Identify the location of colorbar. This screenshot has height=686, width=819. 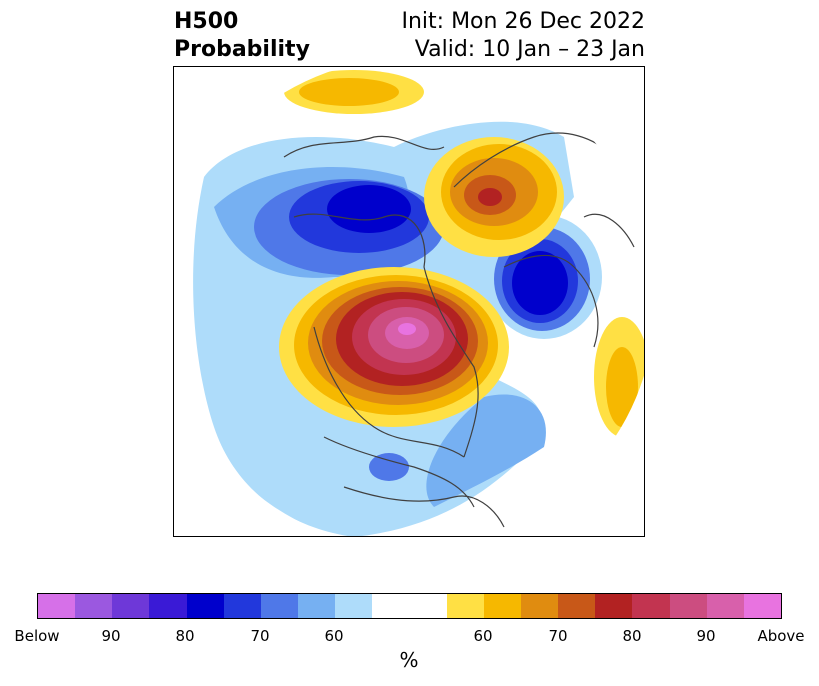
(409, 606).